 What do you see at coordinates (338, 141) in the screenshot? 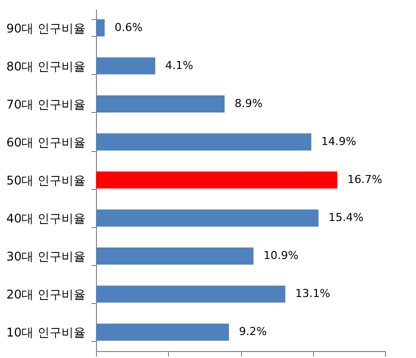
I see `data-label: 14.9%` at bounding box center [338, 141].